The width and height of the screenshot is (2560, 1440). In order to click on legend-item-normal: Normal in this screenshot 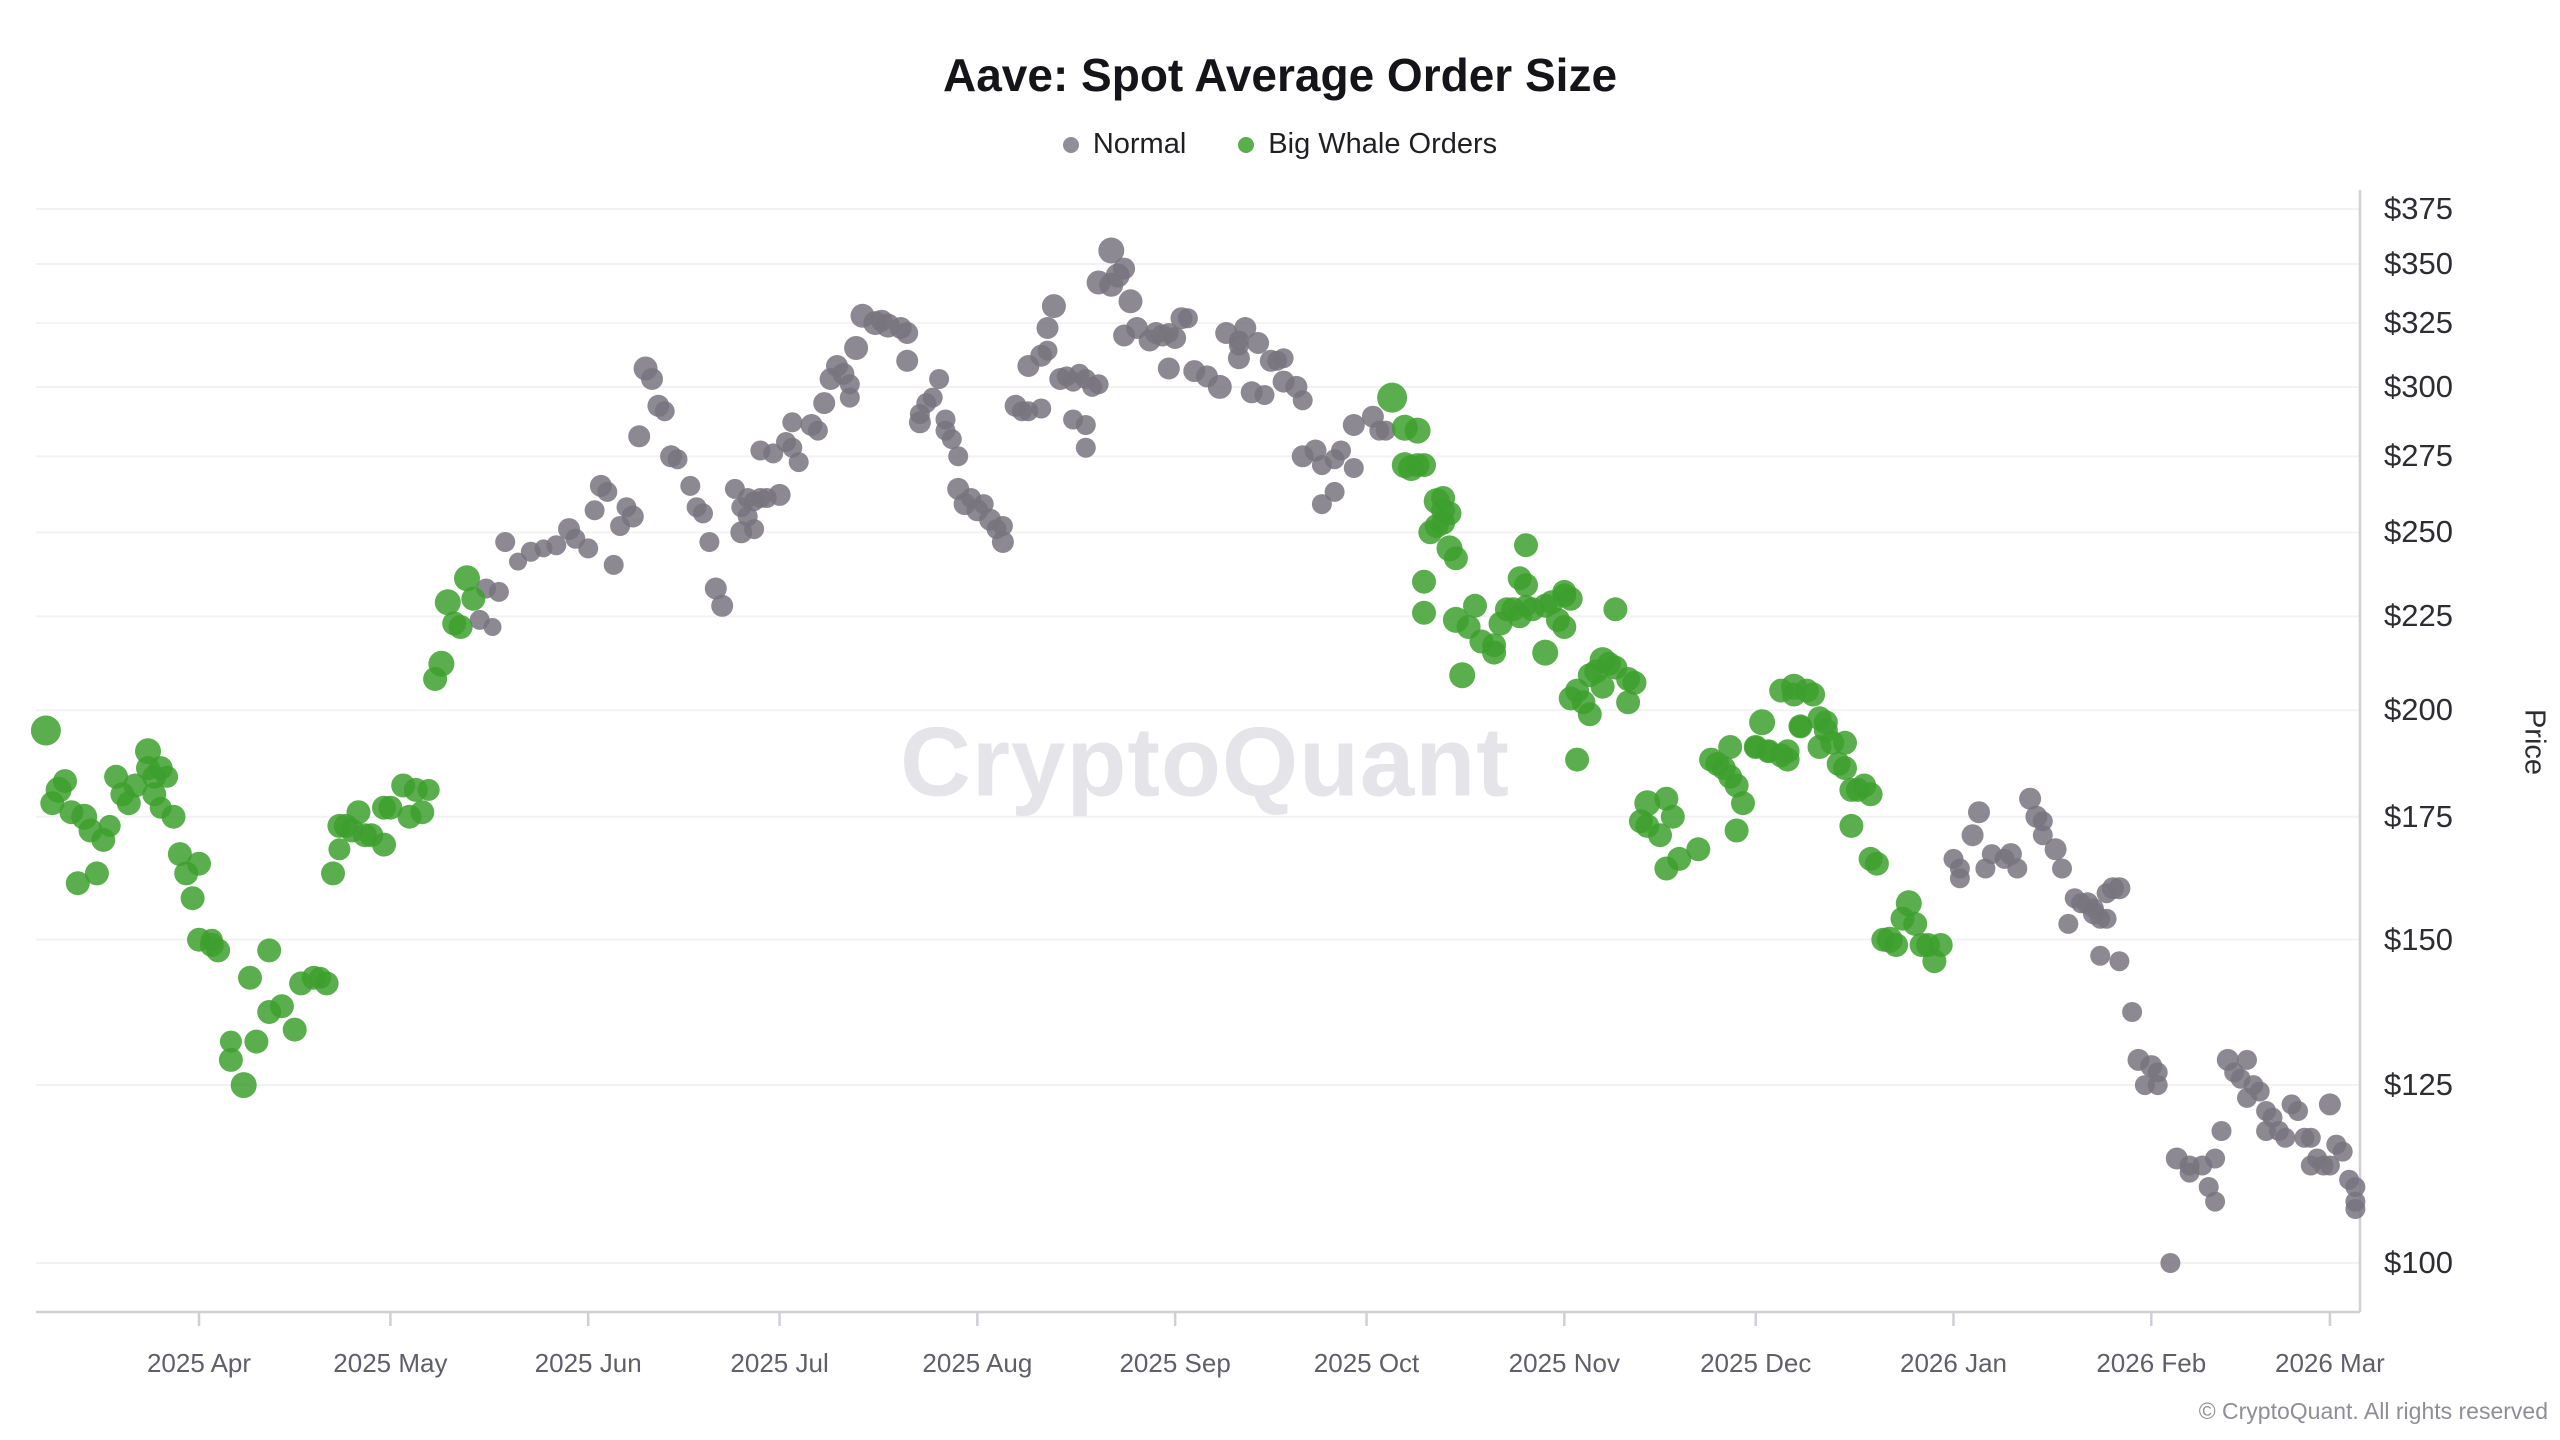, I will do `click(1124, 144)`.